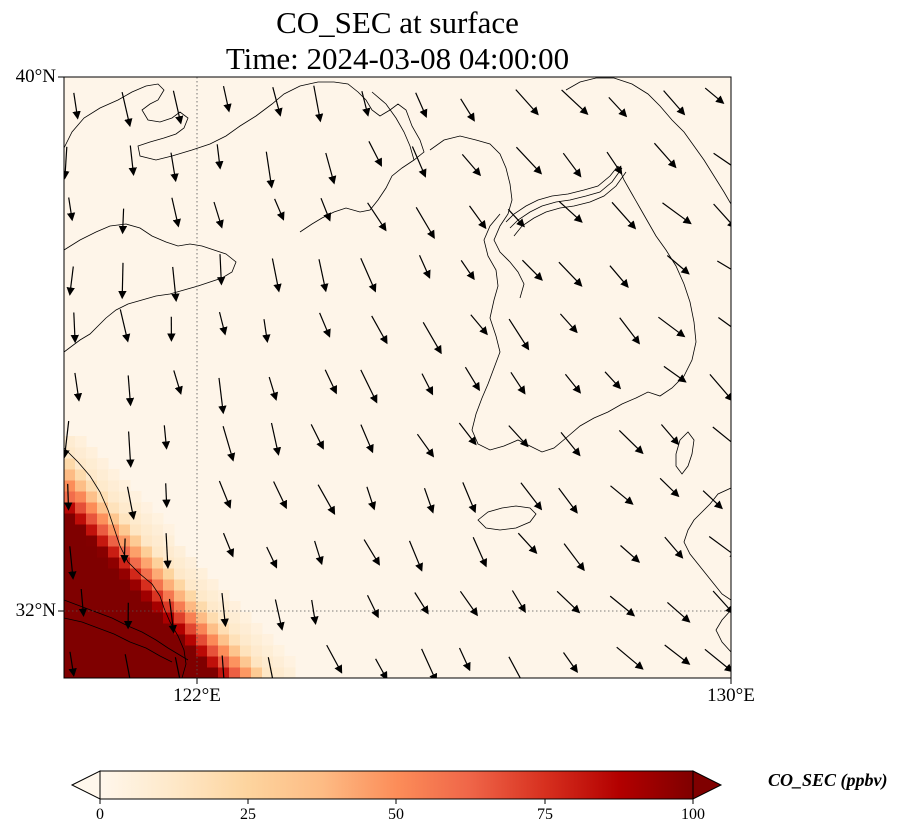 The height and width of the screenshot is (836, 916). Describe the element at coordinates (693, 814) in the screenshot. I see `colorbar-label-100: 100` at that location.